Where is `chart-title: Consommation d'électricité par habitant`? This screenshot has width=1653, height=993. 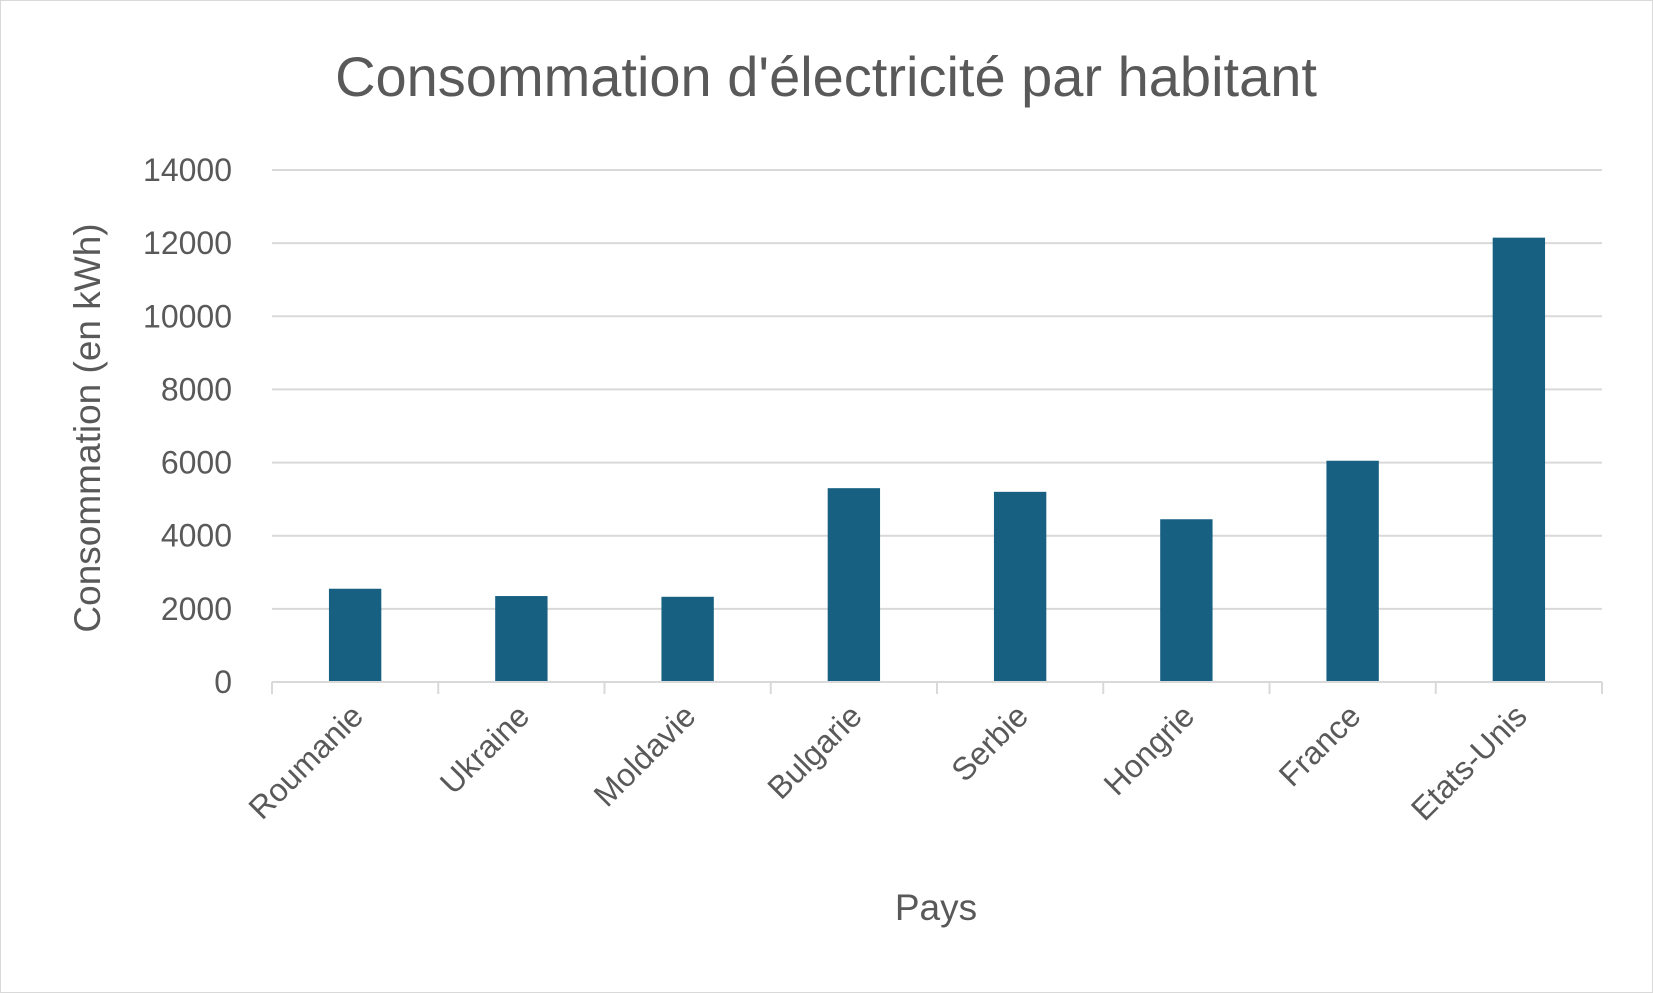
chart-title: Consommation d'électricité par habitant is located at coordinates (826, 76).